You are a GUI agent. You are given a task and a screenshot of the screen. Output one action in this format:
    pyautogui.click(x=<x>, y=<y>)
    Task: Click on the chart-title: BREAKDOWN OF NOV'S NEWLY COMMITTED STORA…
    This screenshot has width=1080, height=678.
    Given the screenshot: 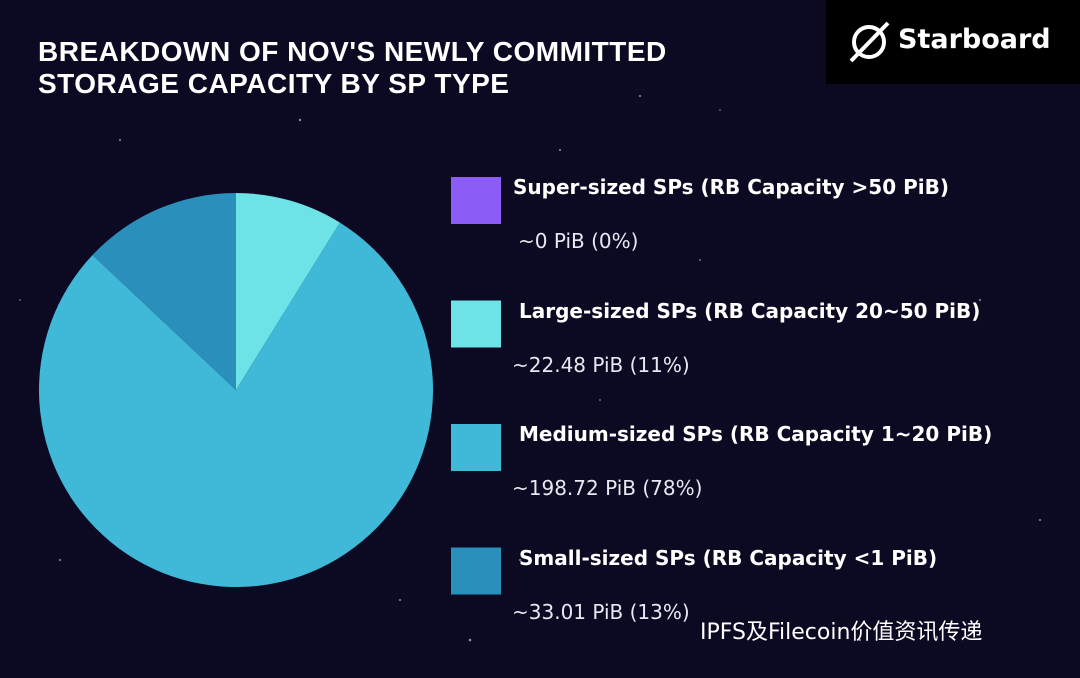 What is the action you would take?
    pyautogui.click(x=352, y=67)
    